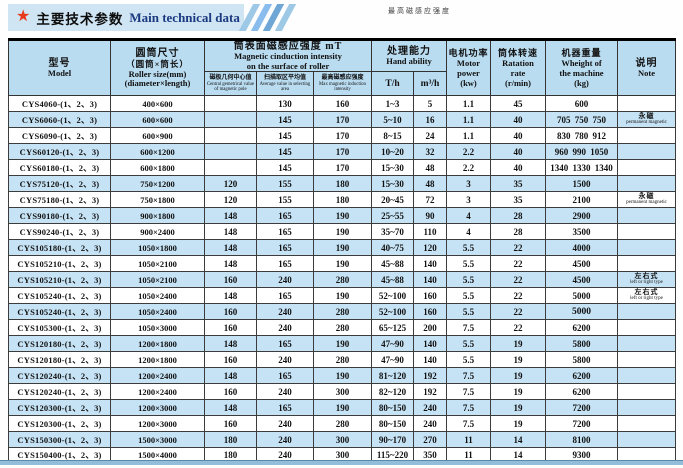 The image size is (683, 468). Describe the element at coordinates (392, 83) in the screenshot. I see `subcol-t-per-h: T/h` at that location.